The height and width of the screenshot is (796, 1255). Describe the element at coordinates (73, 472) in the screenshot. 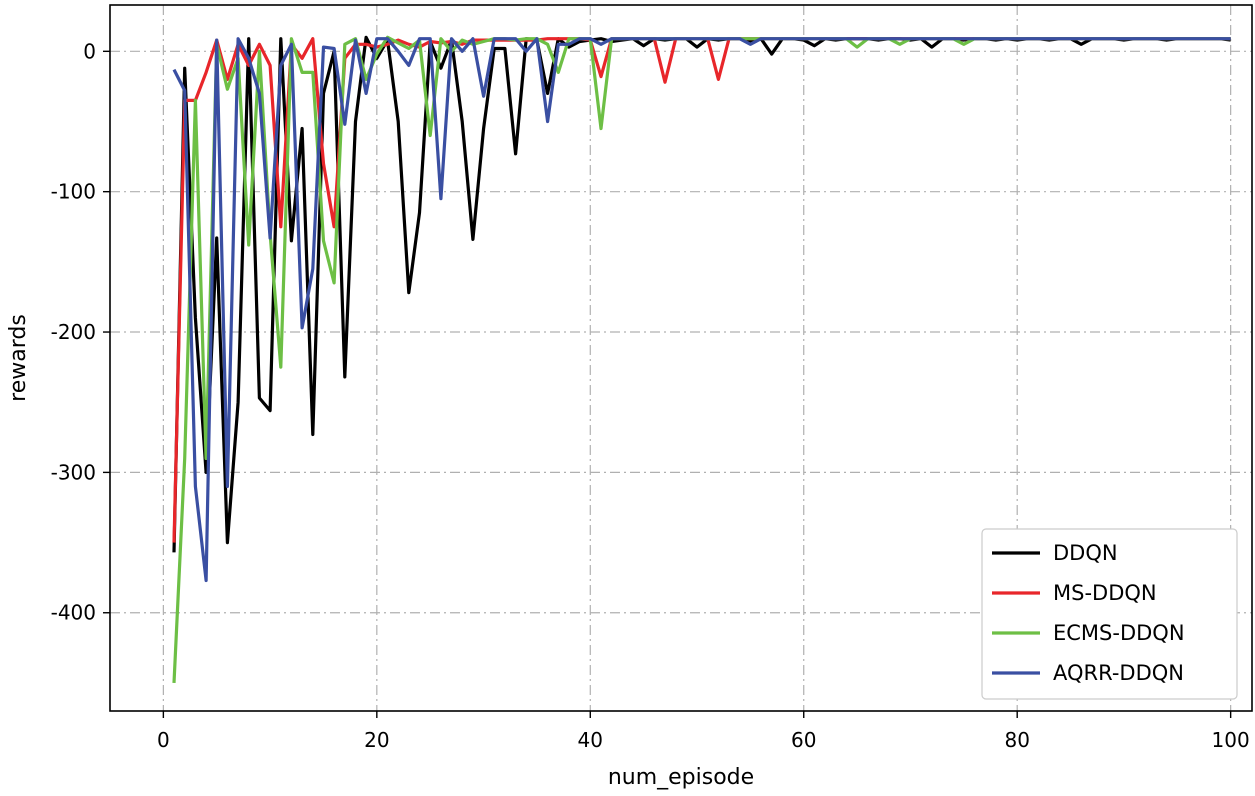

I see `y-tick-label: -300` at that location.